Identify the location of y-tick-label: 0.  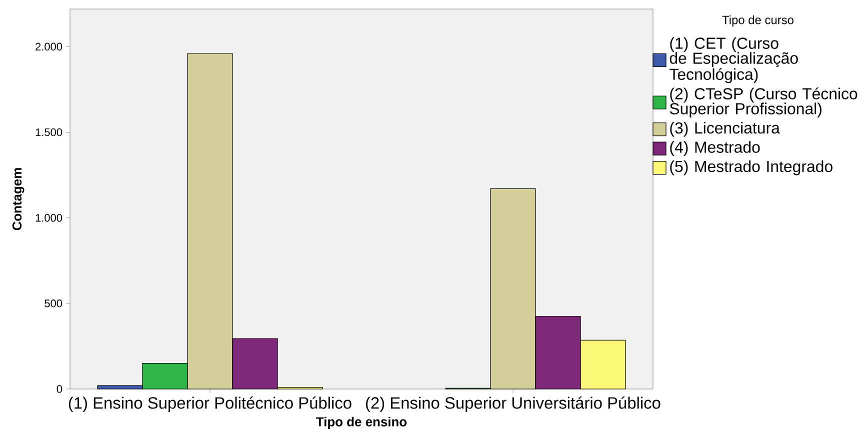
(59, 389).